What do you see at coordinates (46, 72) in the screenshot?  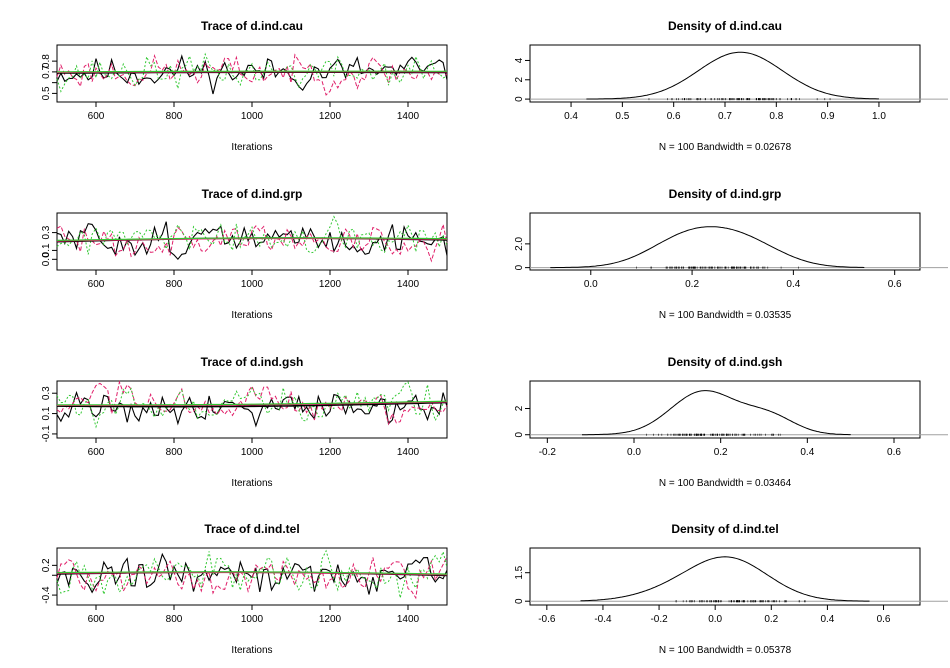 I see `y-tick-label: 0.7` at bounding box center [46, 72].